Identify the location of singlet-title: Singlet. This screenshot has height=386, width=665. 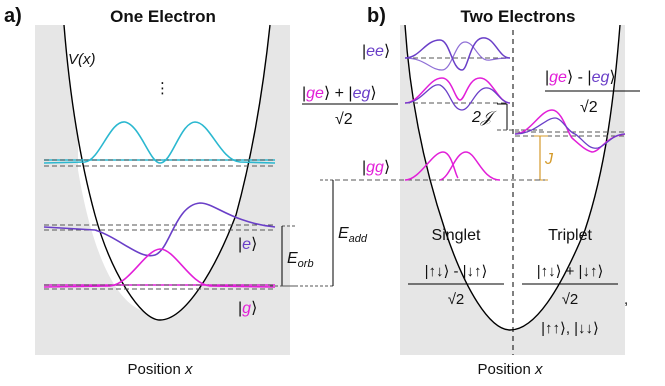
(456, 235).